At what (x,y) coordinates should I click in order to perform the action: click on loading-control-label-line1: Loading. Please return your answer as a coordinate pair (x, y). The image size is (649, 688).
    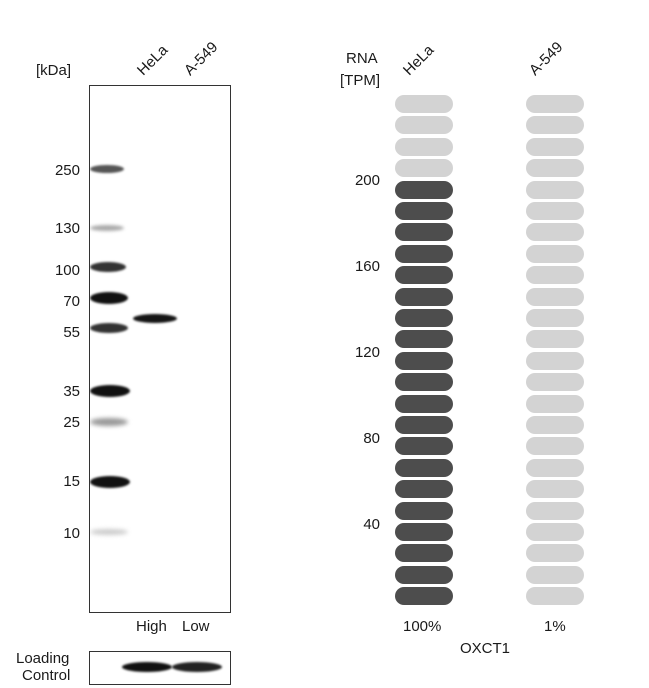
    Looking at the image, I should click on (43, 658).